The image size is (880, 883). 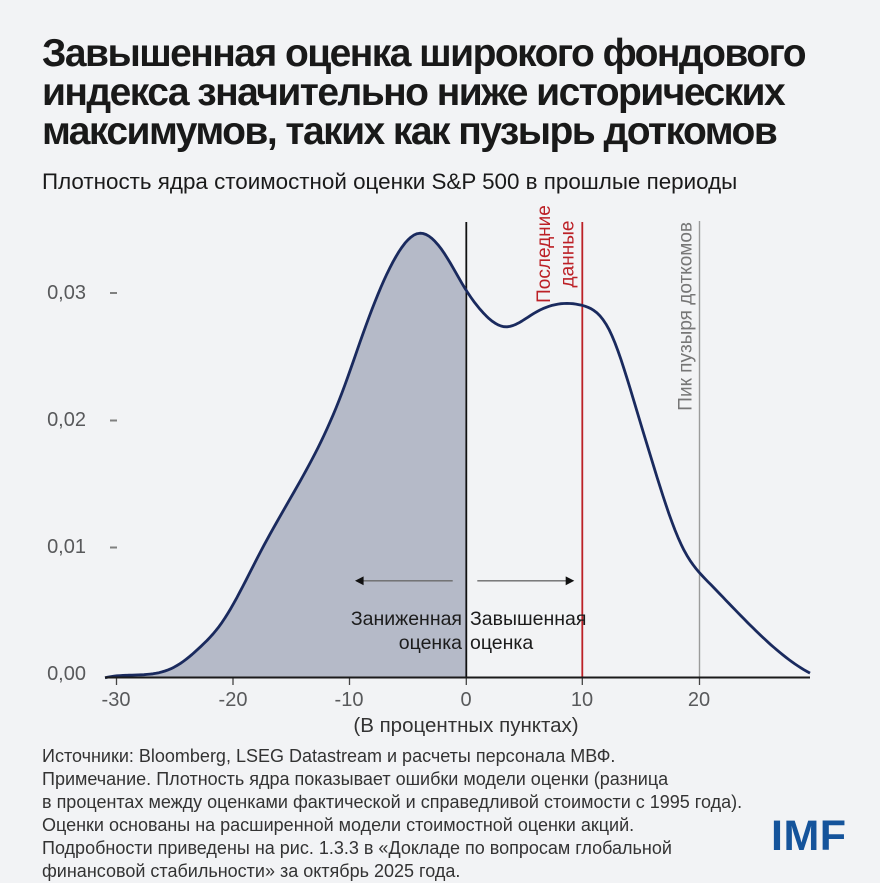 I want to click on svg-text: данные, so click(x=568, y=254).